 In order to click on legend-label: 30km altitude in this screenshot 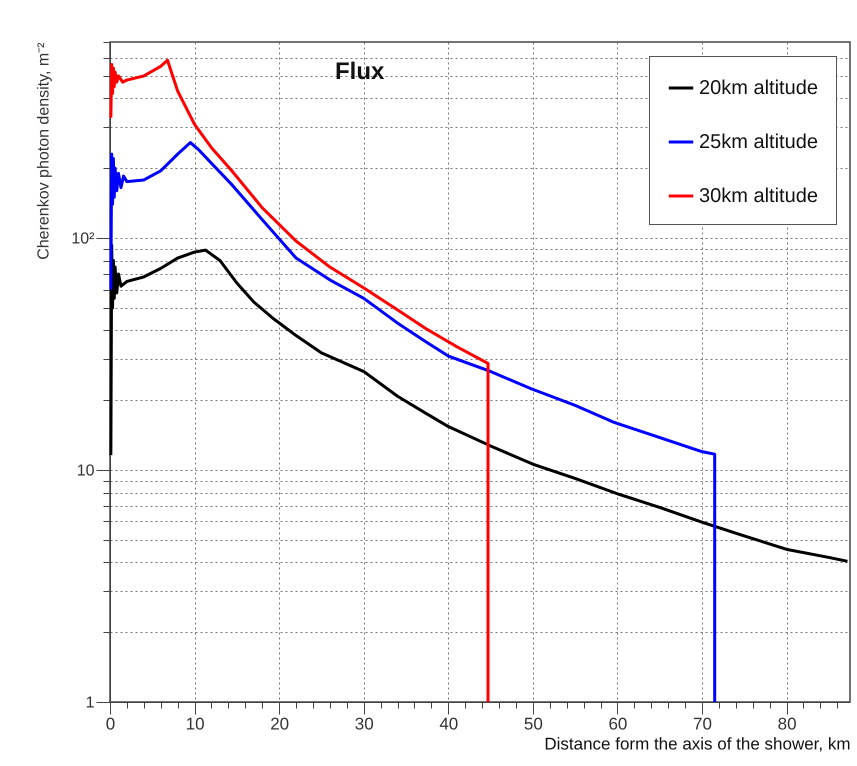, I will do `click(758, 196)`.